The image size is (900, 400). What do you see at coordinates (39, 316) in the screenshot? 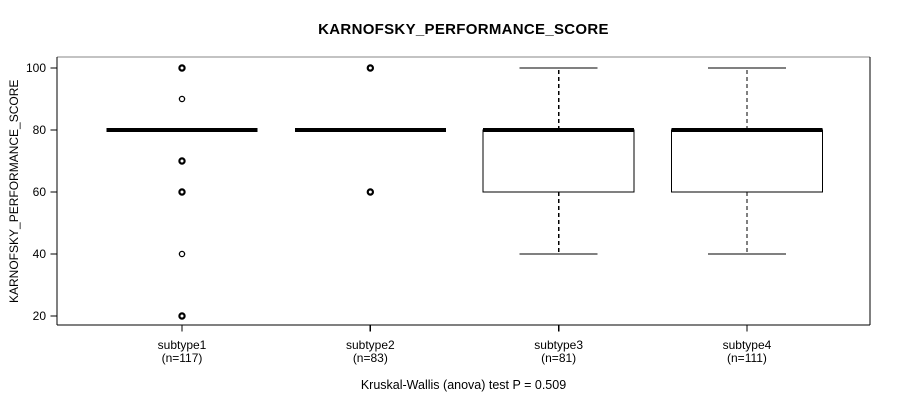
I see `y-tick-label: 20` at bounding box center [39, 316].